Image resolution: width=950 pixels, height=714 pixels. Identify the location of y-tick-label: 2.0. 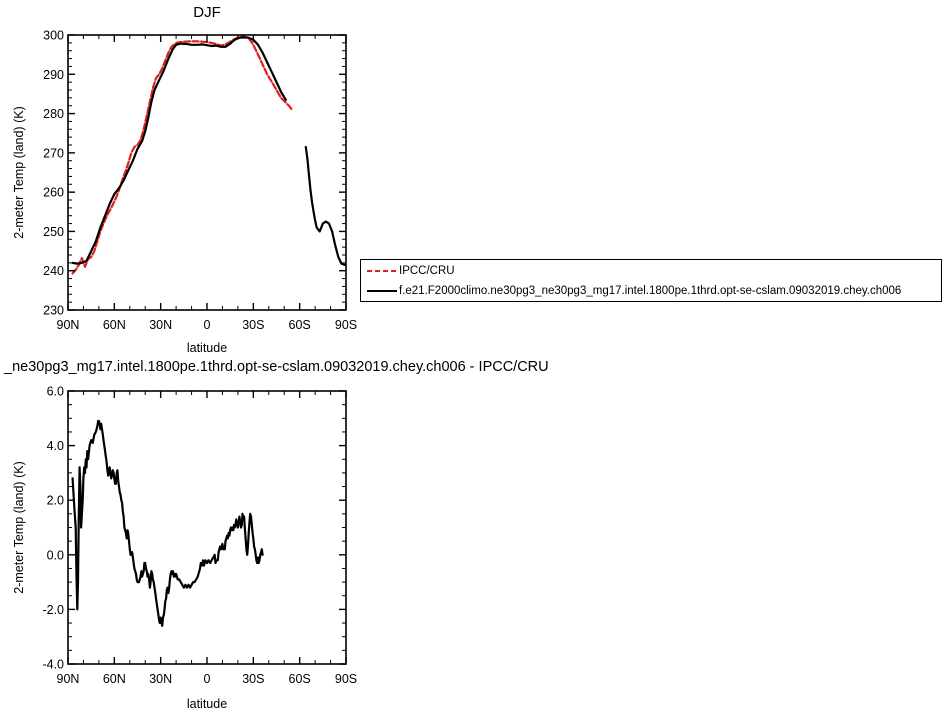
(55, 501).